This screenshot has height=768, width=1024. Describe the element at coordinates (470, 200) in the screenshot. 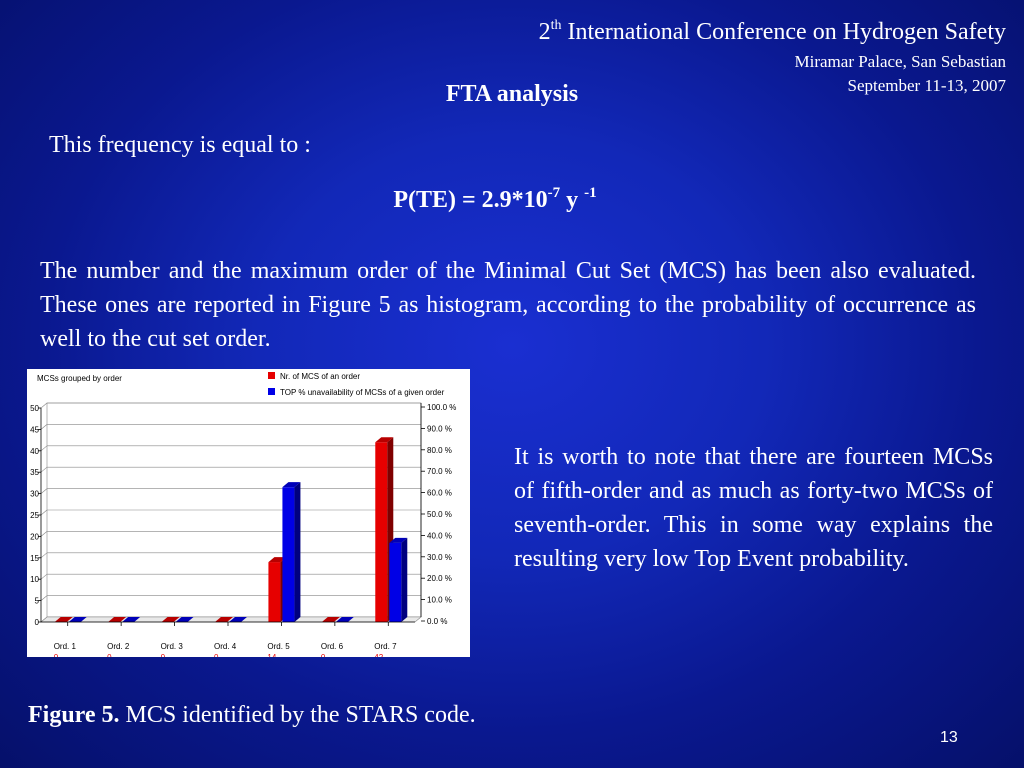

I see `formula-lhs: P(TE) = 2.9*10` at that location.